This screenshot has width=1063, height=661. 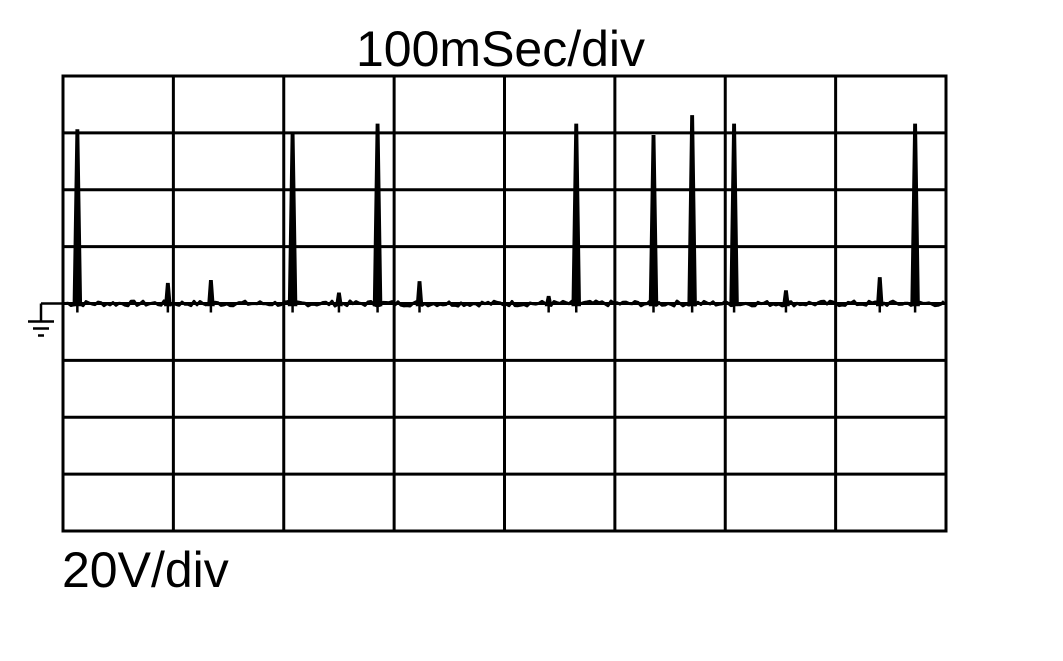 I want to click on ground-icon, so click(x=45, y=319).